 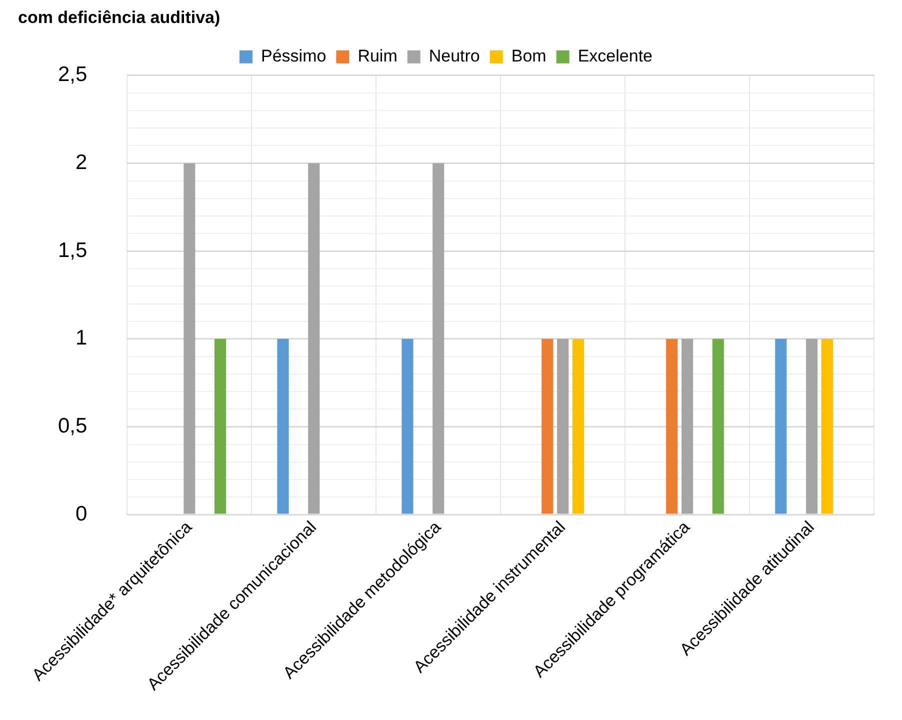 I want to click on y-tick-label: 0,5, so click(x=73, y=426).